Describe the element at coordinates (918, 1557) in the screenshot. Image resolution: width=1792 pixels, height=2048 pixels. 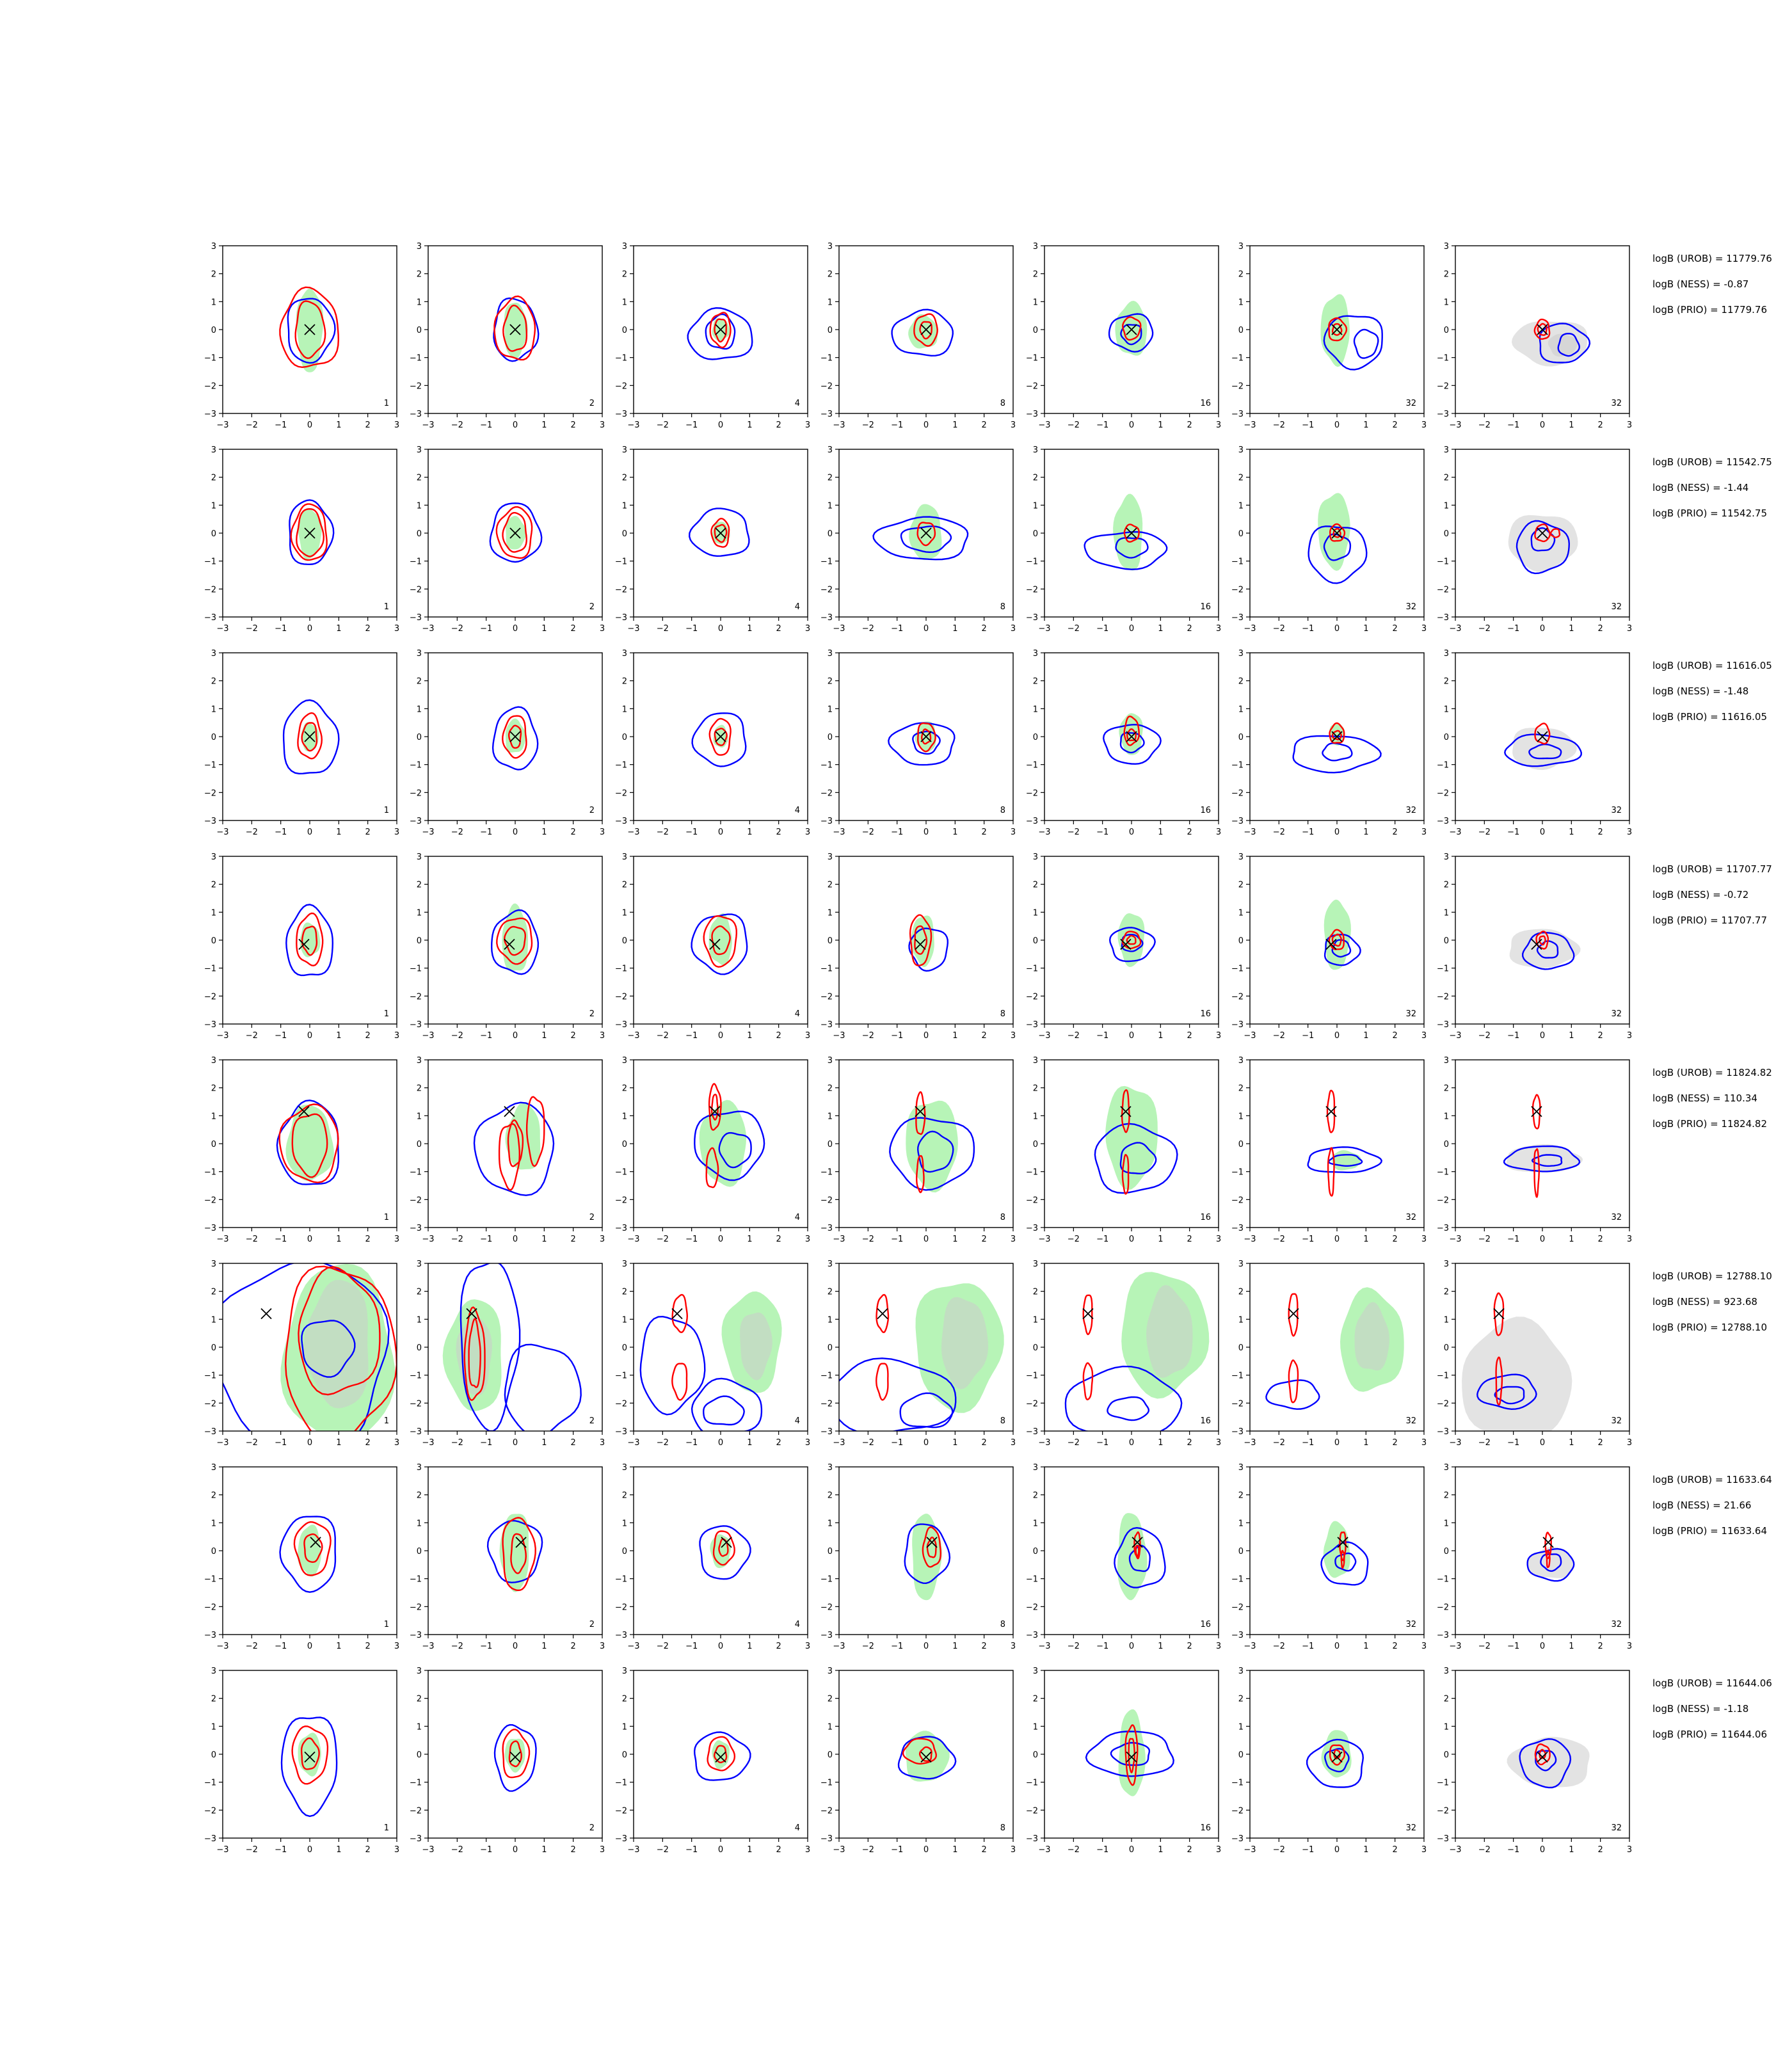
I see `panel-r7-c4: −3−3 −2 −2 −1 −1 0 0 1 1 2 2 3 3 8` at that location.